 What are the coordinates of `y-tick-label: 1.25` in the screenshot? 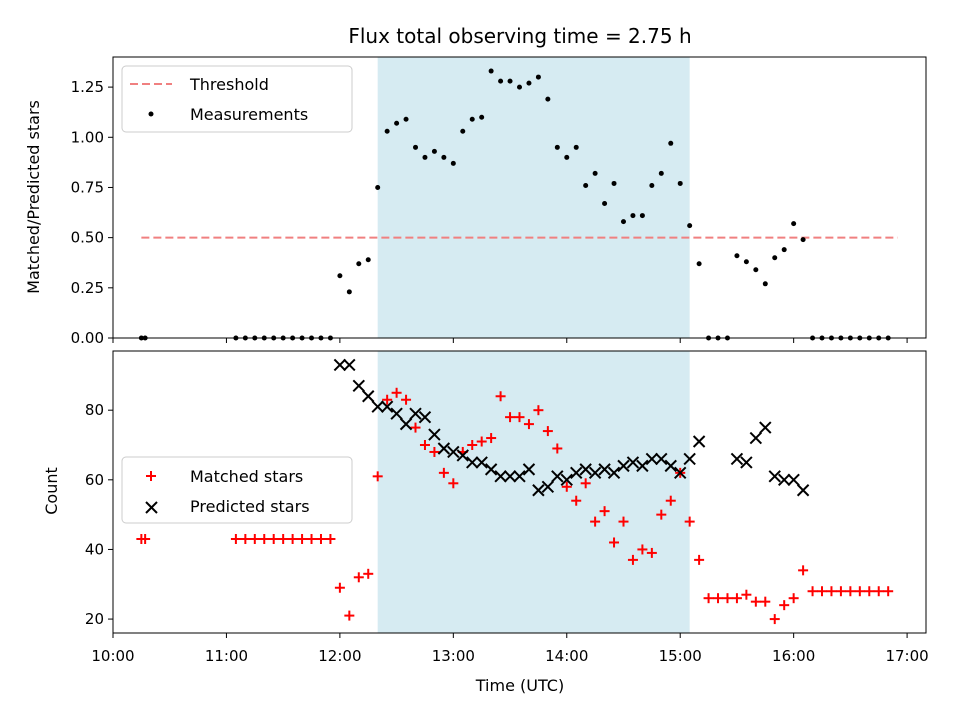 It's located at (87, 87).